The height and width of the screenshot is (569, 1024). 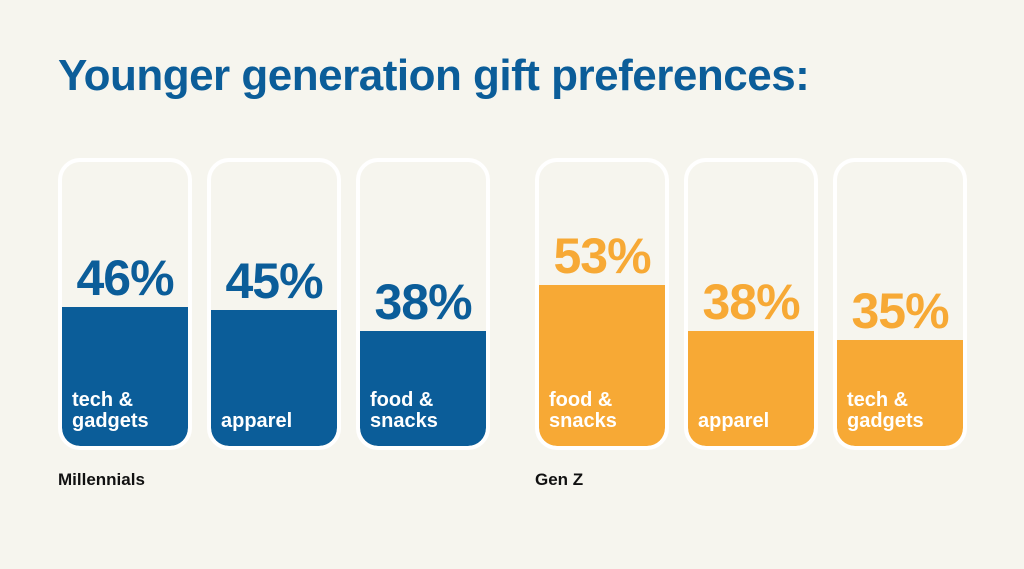 I want to click on gen-z-percent-label: 35%, so click(x=900, y=311).